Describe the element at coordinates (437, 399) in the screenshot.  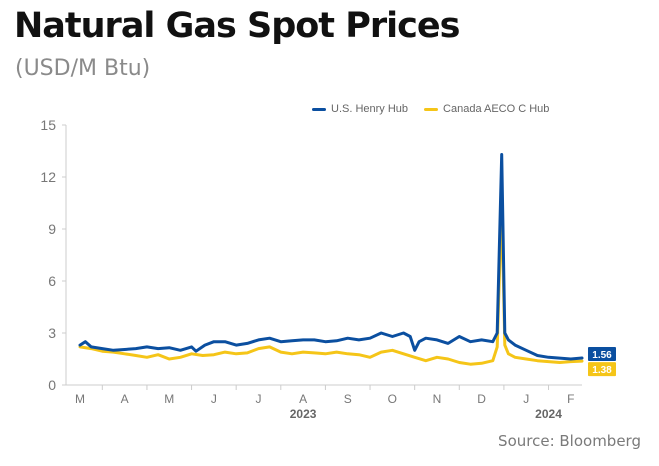
I see `x-tick-label: N` at that location.